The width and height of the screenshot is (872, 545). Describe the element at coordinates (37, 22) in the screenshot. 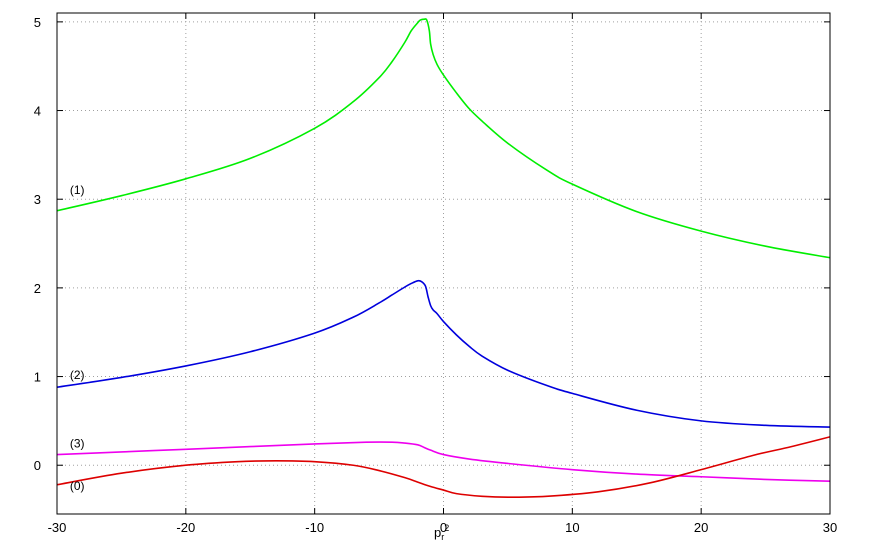

I see `y-tick-label: 5` at that location.